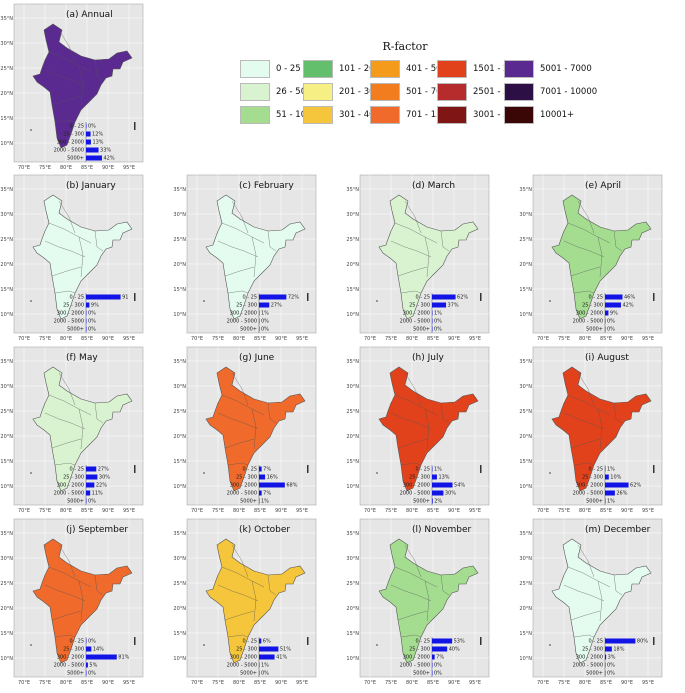  Describe the element at coordinates (635, 486) in the screenshot. I see `percent-label: 62%` at that location.